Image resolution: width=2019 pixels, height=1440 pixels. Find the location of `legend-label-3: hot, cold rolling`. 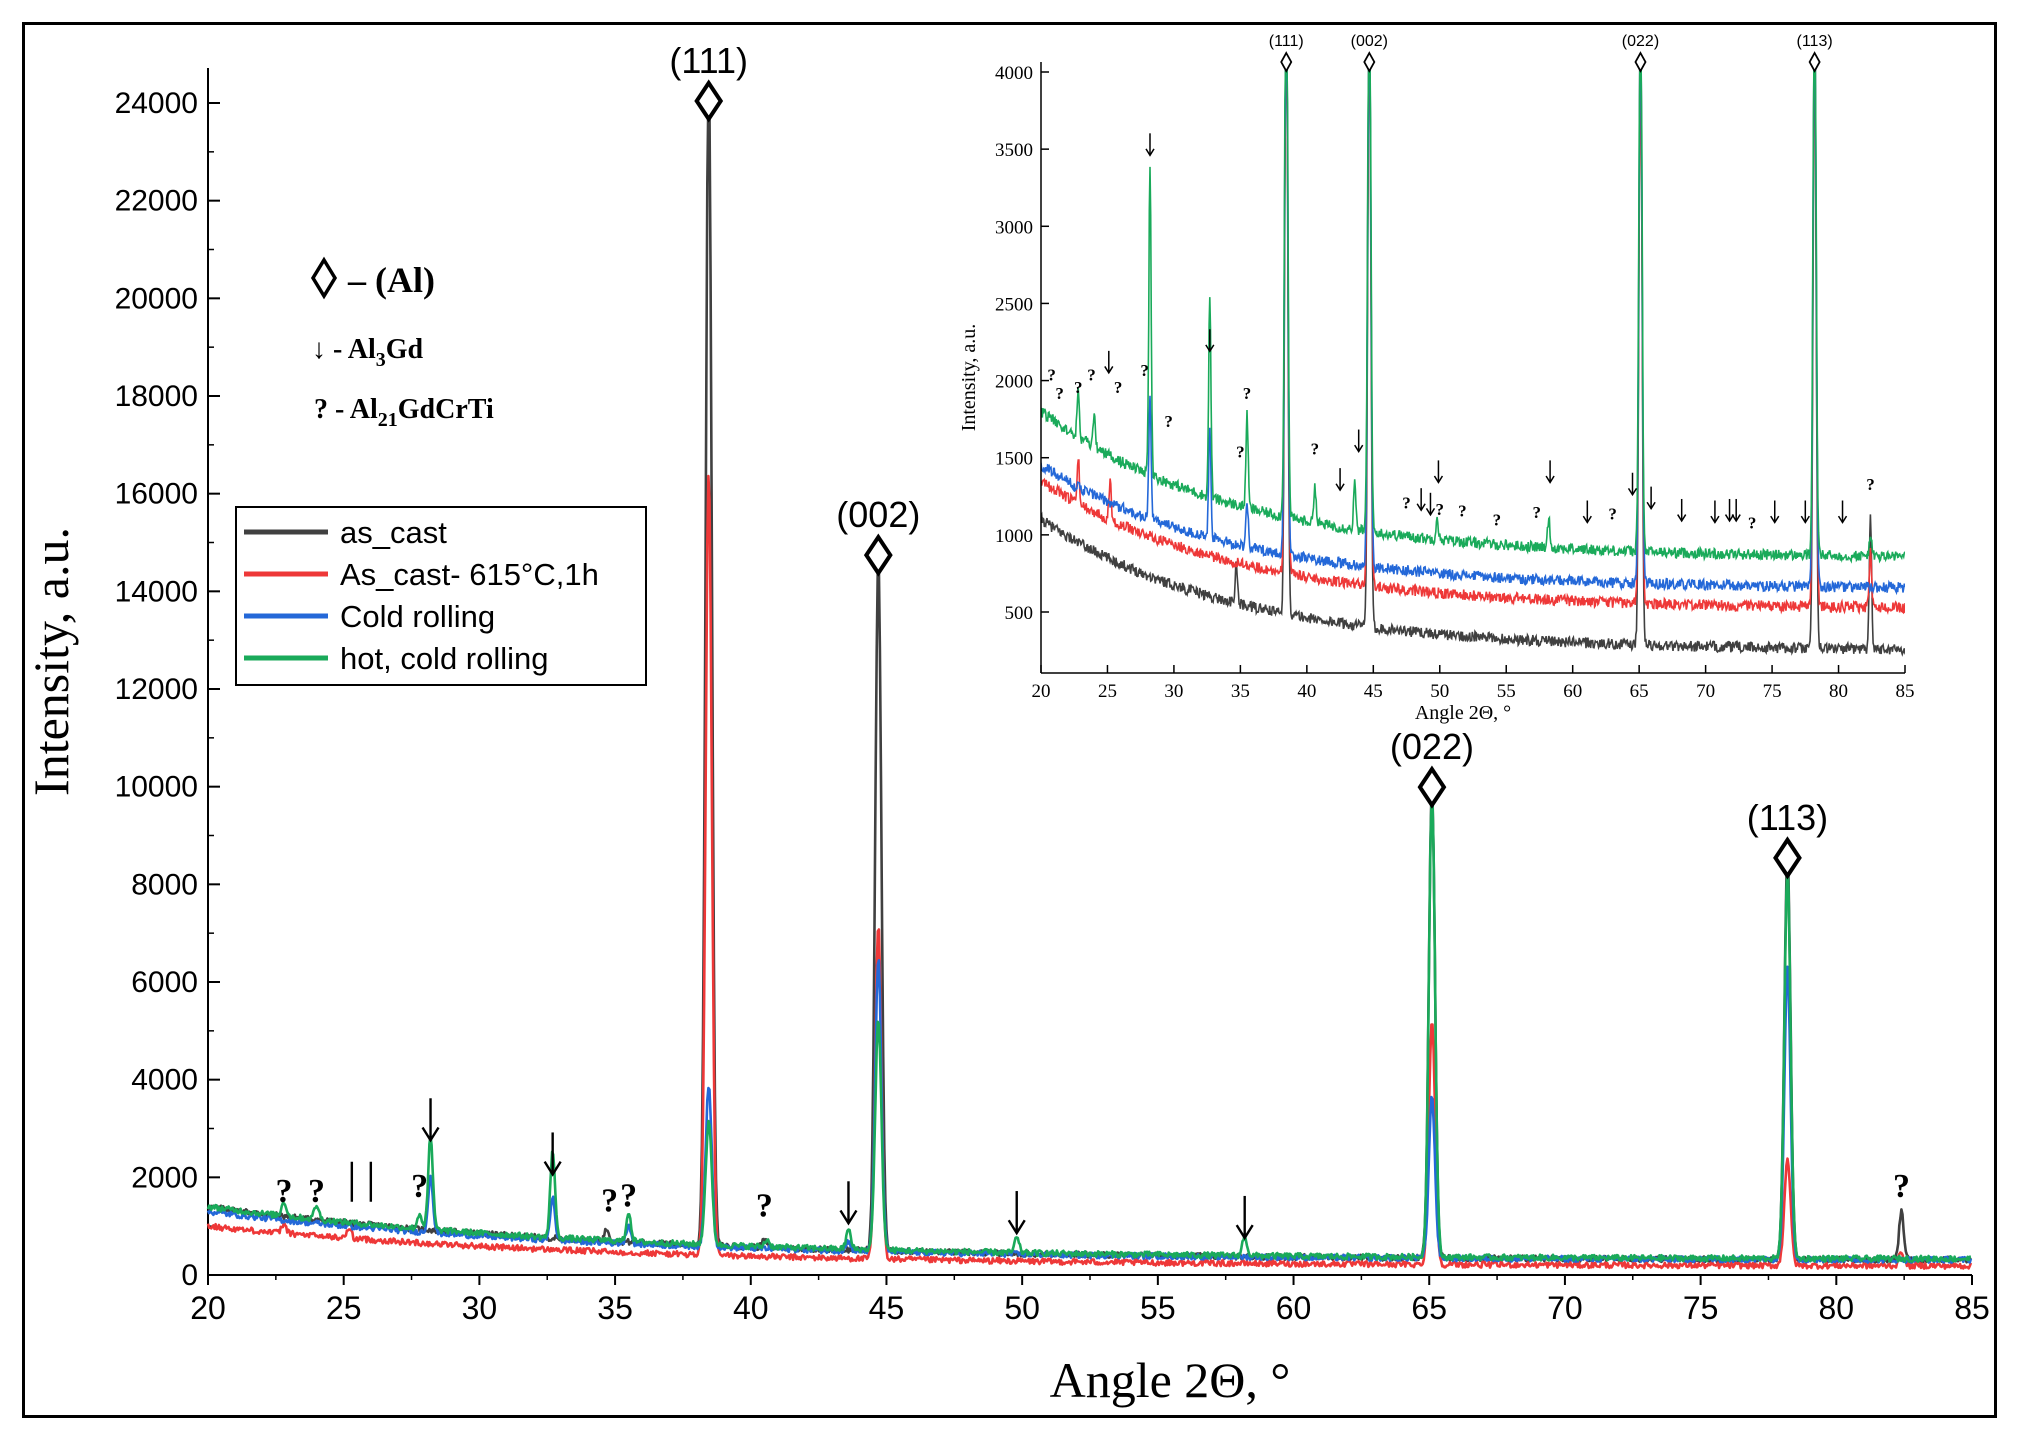

legend-label-3: hot, cold rolling is located at coordinates (444, 658).